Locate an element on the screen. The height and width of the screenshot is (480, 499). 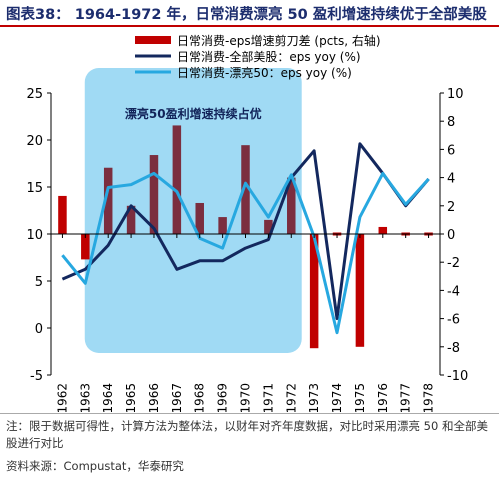
x-tick-label: 1973 is located at coordinates (314, 397).